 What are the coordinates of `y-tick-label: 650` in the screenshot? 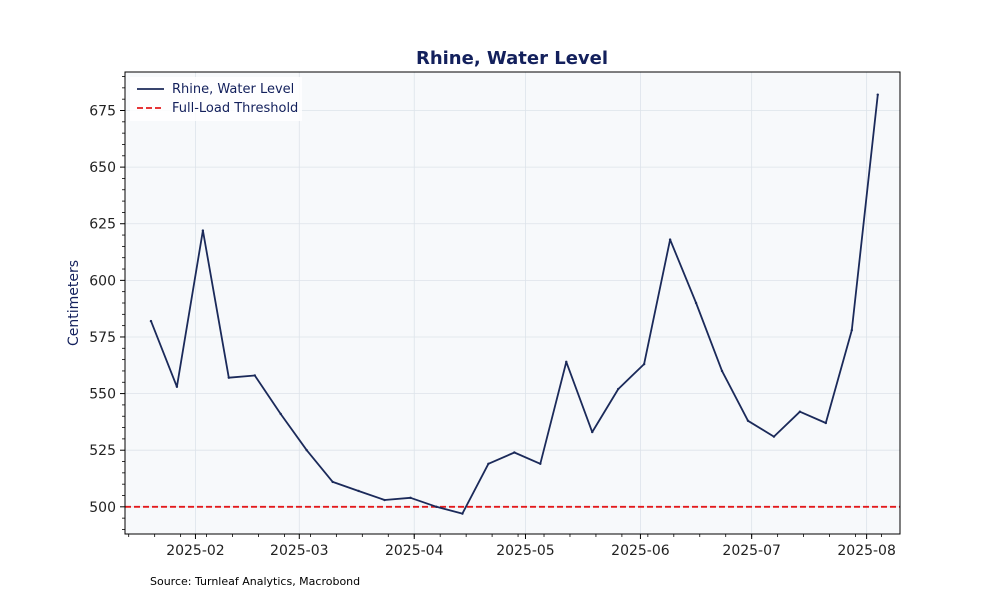 It's located at (102, 168).